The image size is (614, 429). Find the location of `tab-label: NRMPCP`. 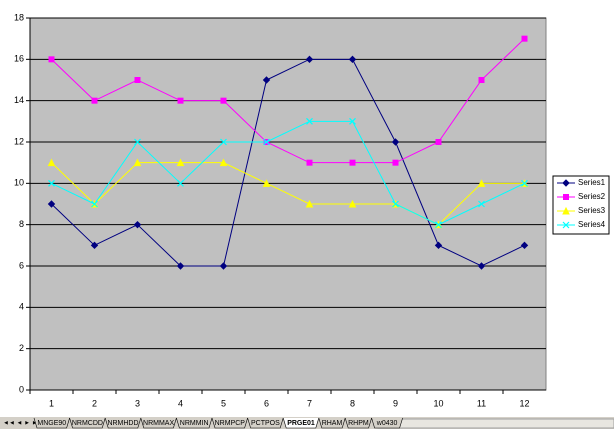

tab-label: NRMPCP is located at coordinates (230, 423).